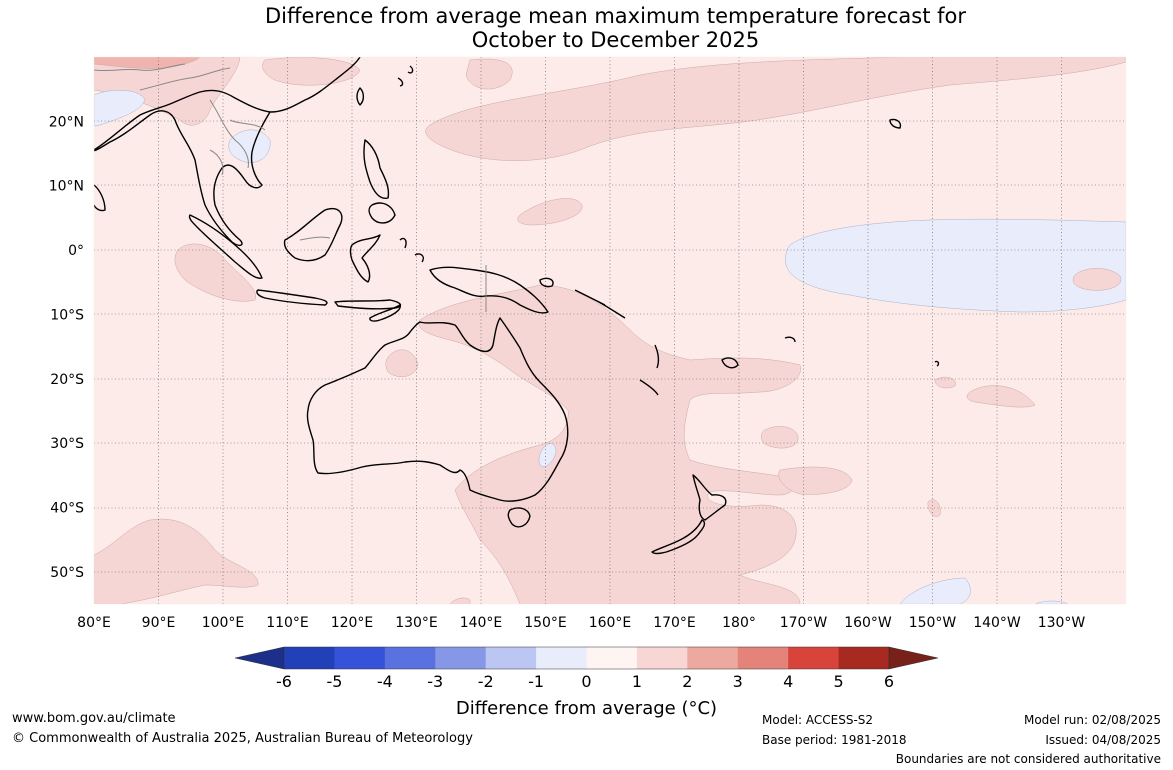 This screenshot has height=770, width=1173. I want to click on colorbar-outline, so click(586, 658).